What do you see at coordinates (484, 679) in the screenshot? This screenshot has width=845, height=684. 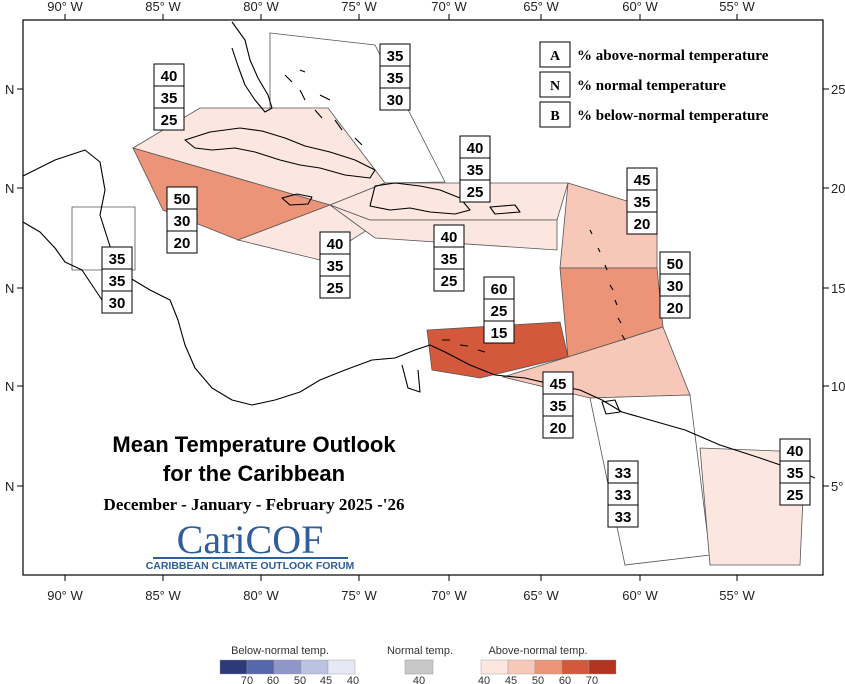 I see `cb-tick: 40` at bounding box center [484, 679].